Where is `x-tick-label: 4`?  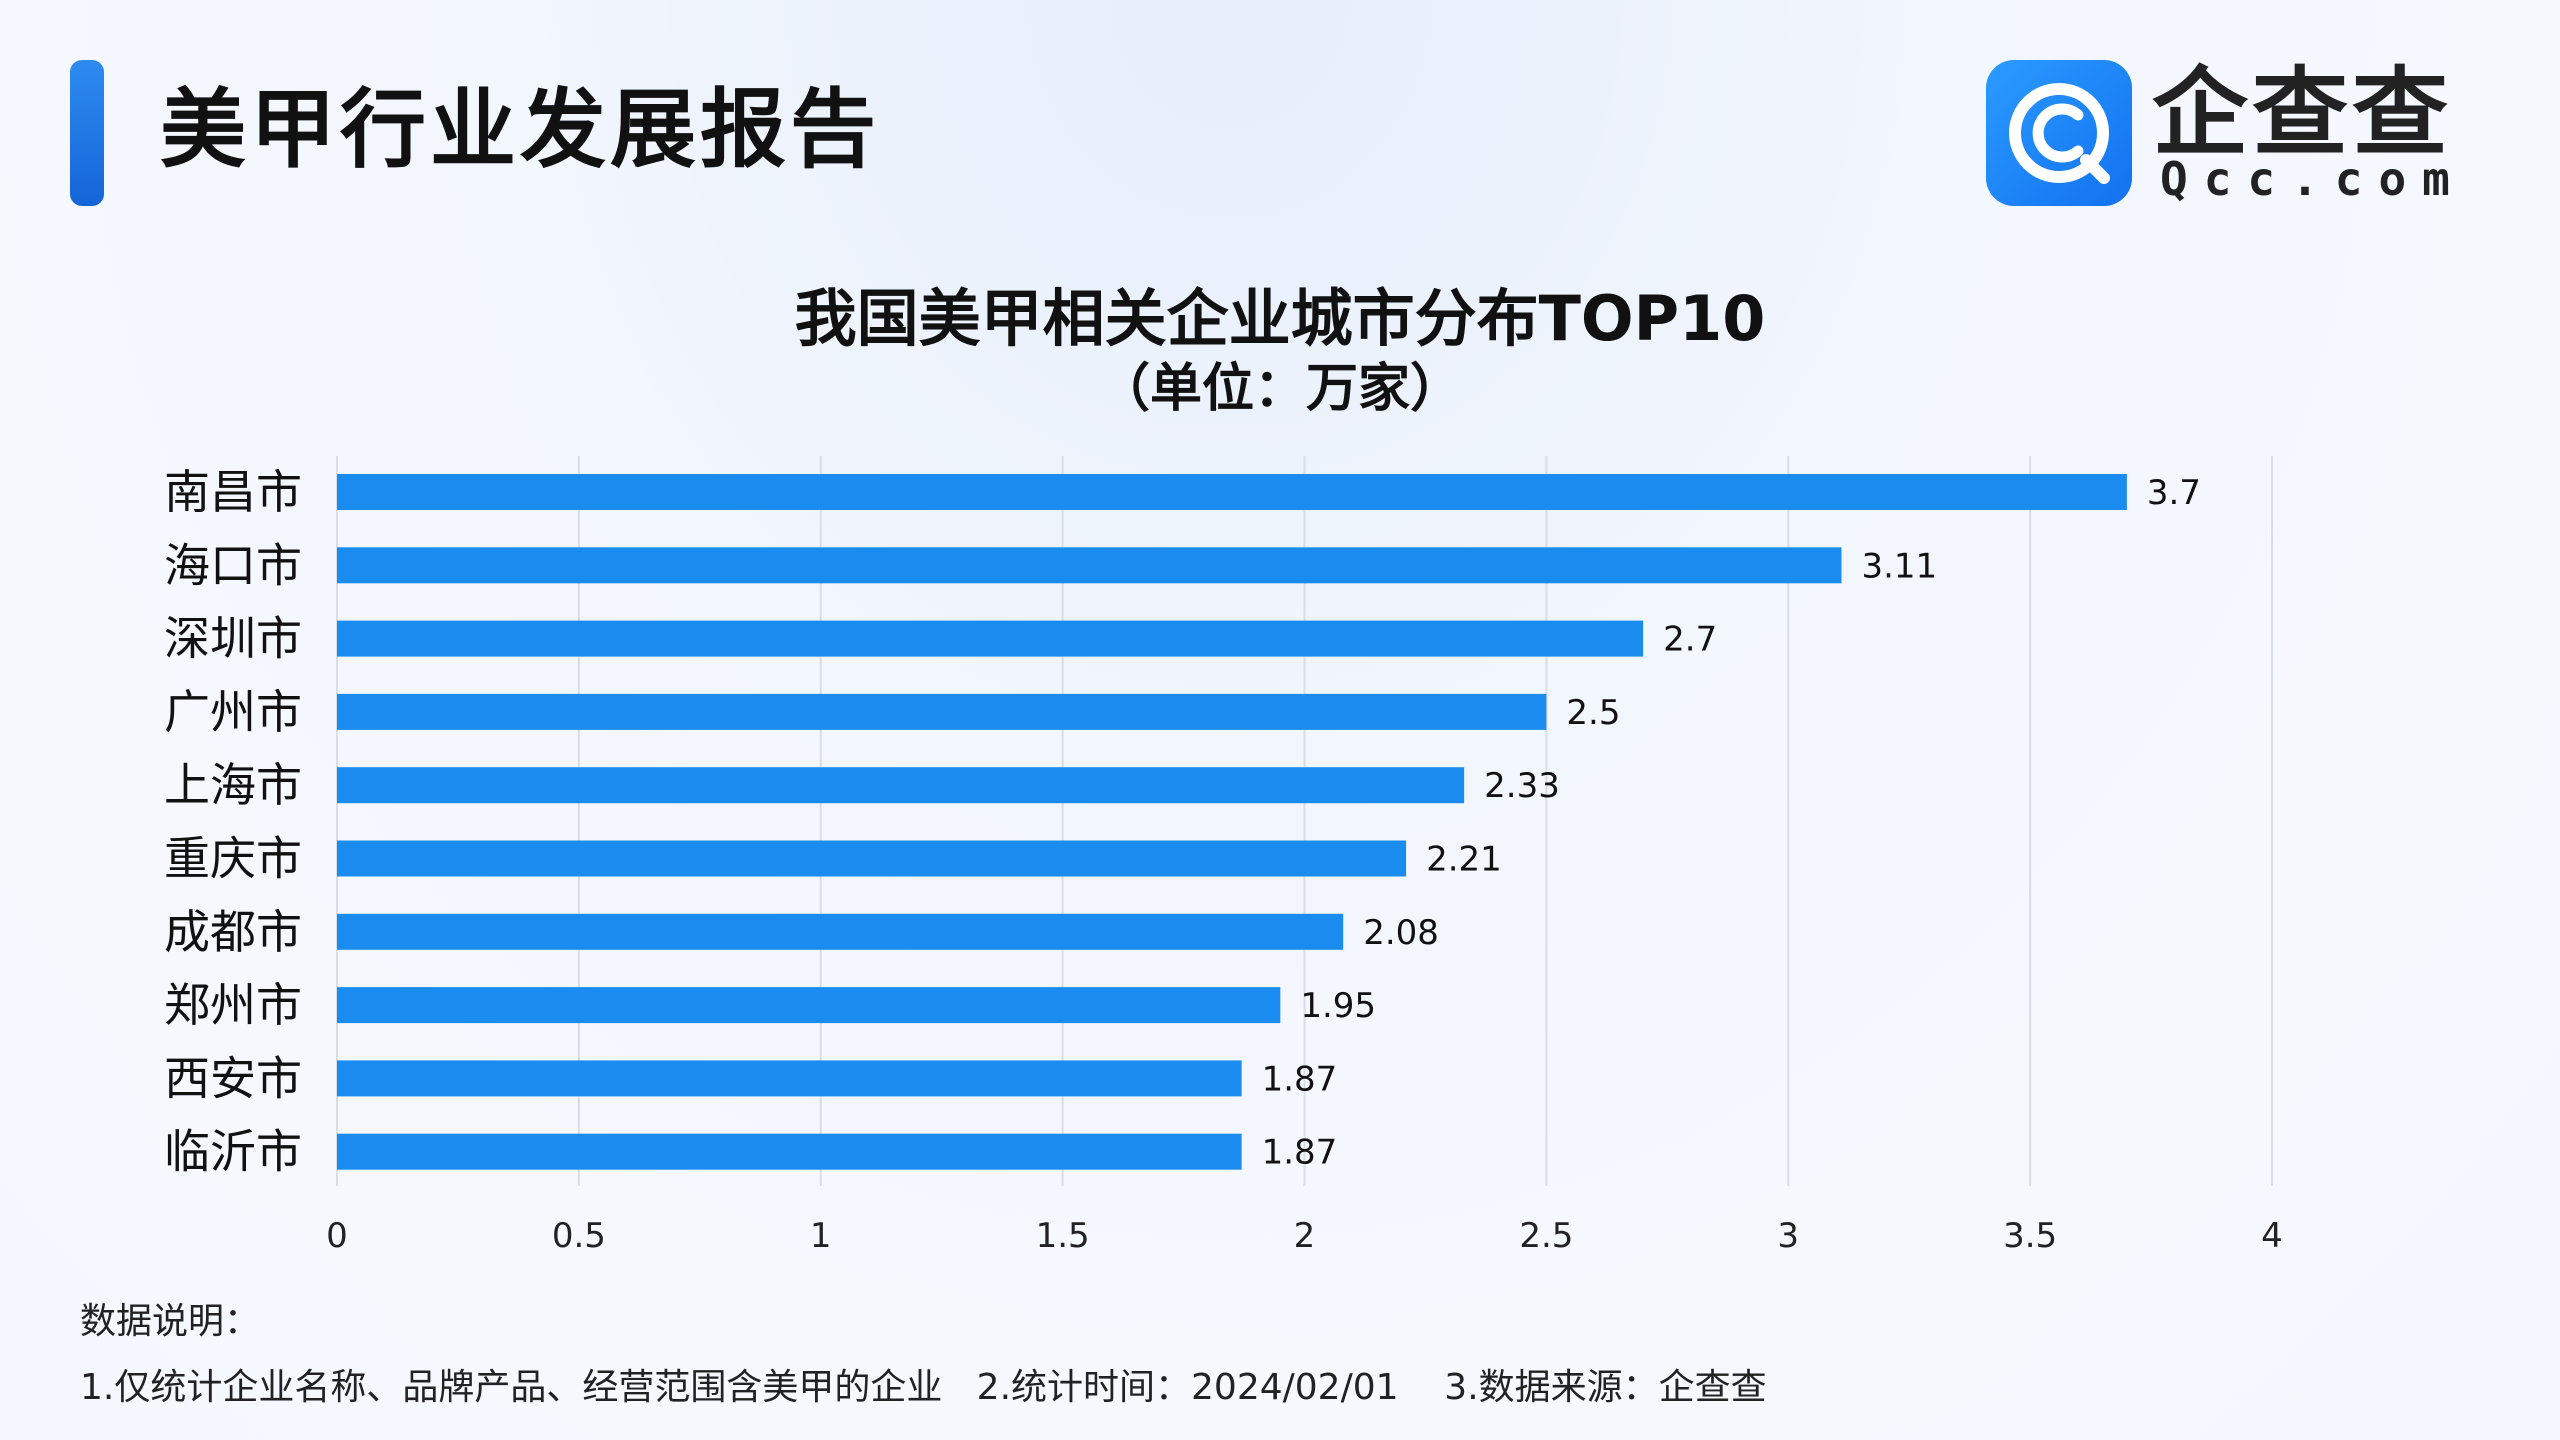
x-tick-label: 4 is located at coordinates (2272, 1236).